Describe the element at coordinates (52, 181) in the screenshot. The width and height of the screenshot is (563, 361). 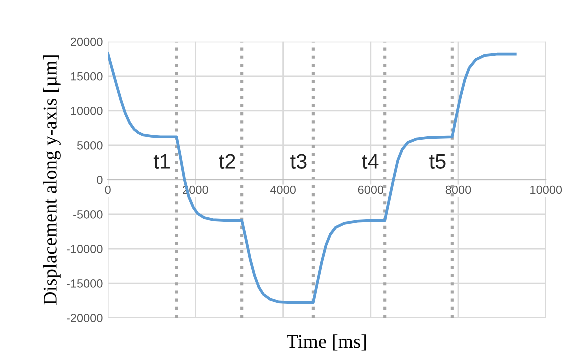
I see `y-axis-title: Displacement along y-axis [µm]` at that location.